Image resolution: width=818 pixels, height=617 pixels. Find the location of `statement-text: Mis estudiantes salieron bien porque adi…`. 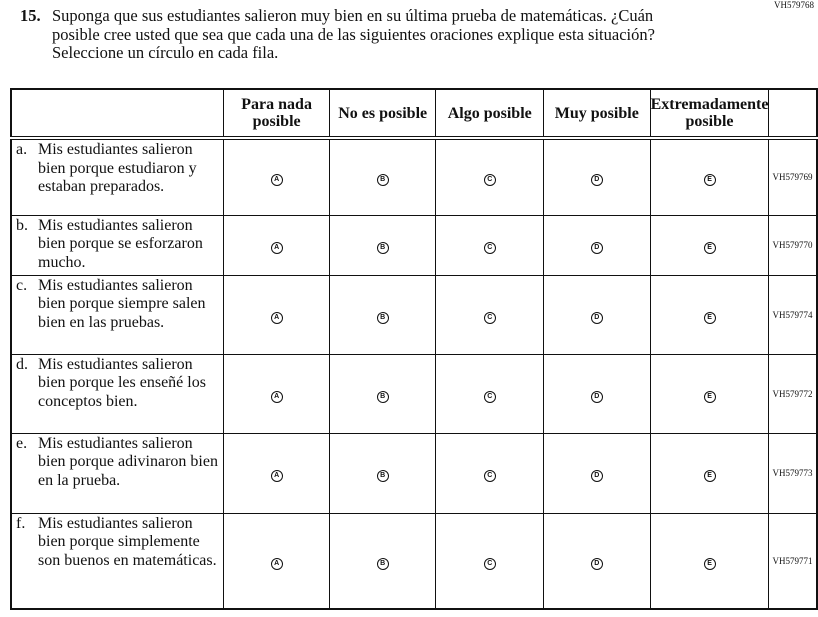

statement-text: Mis estudiantes salieron bien porque adi… is located at coordinates (128, 461).